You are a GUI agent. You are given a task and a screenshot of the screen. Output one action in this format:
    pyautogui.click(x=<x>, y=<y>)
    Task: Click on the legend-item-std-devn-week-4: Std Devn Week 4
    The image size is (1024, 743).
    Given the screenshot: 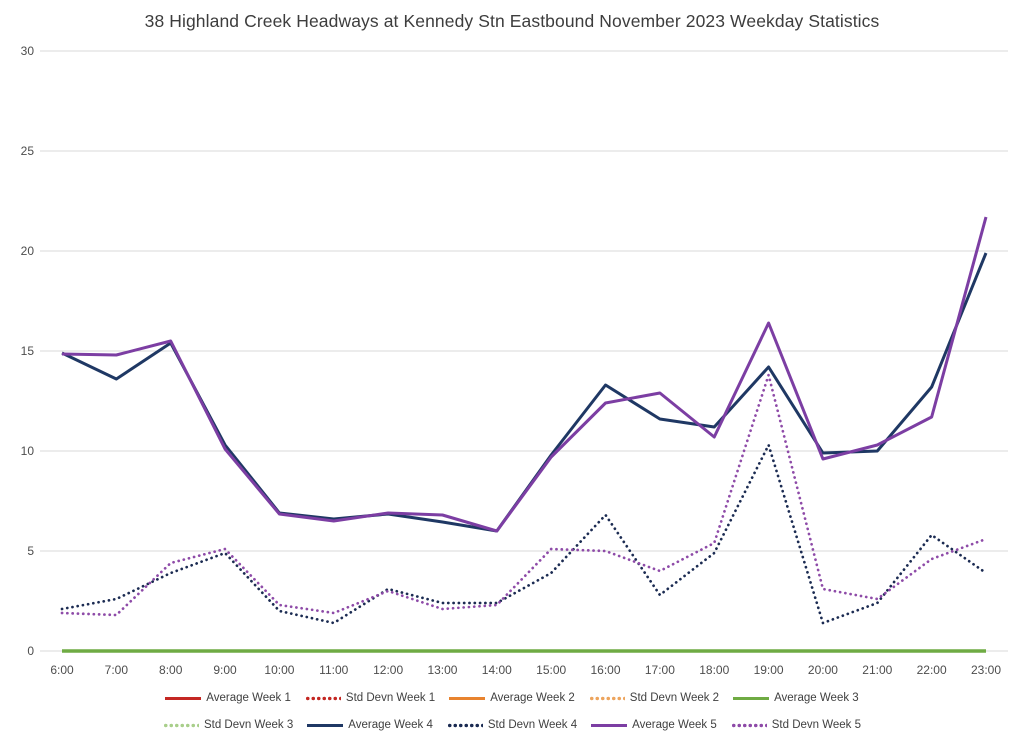 What is the action you would take?
    pyautogui.click(x=512, y=725)
    